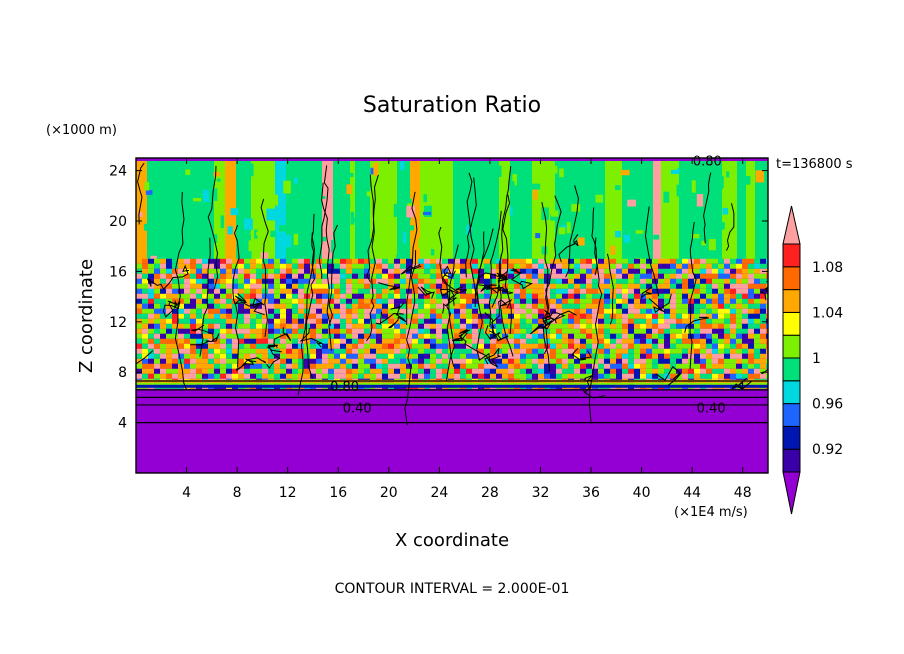  I want to click on colorbar-tick-label: 0.96, so click(827, 405).